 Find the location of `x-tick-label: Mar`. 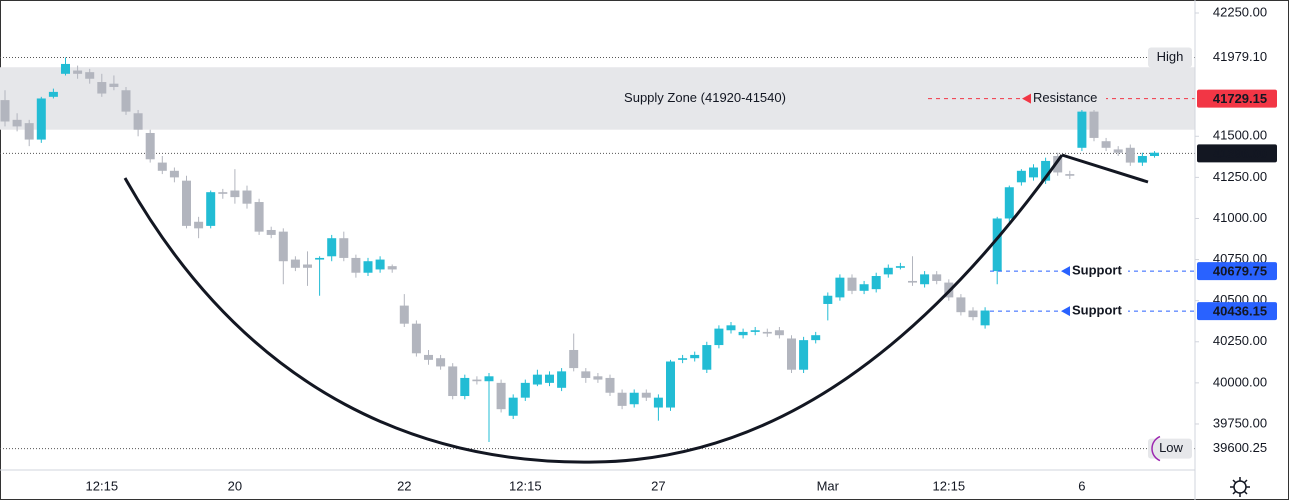

x-tick-label: Mar is located at coordinates (828, 485).